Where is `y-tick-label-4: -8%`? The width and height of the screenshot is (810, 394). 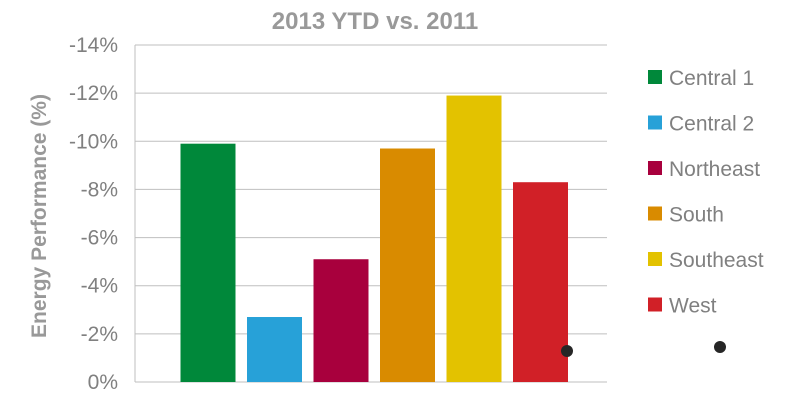
y-tick-label-4: -8% is located at coordinates (99, 189).